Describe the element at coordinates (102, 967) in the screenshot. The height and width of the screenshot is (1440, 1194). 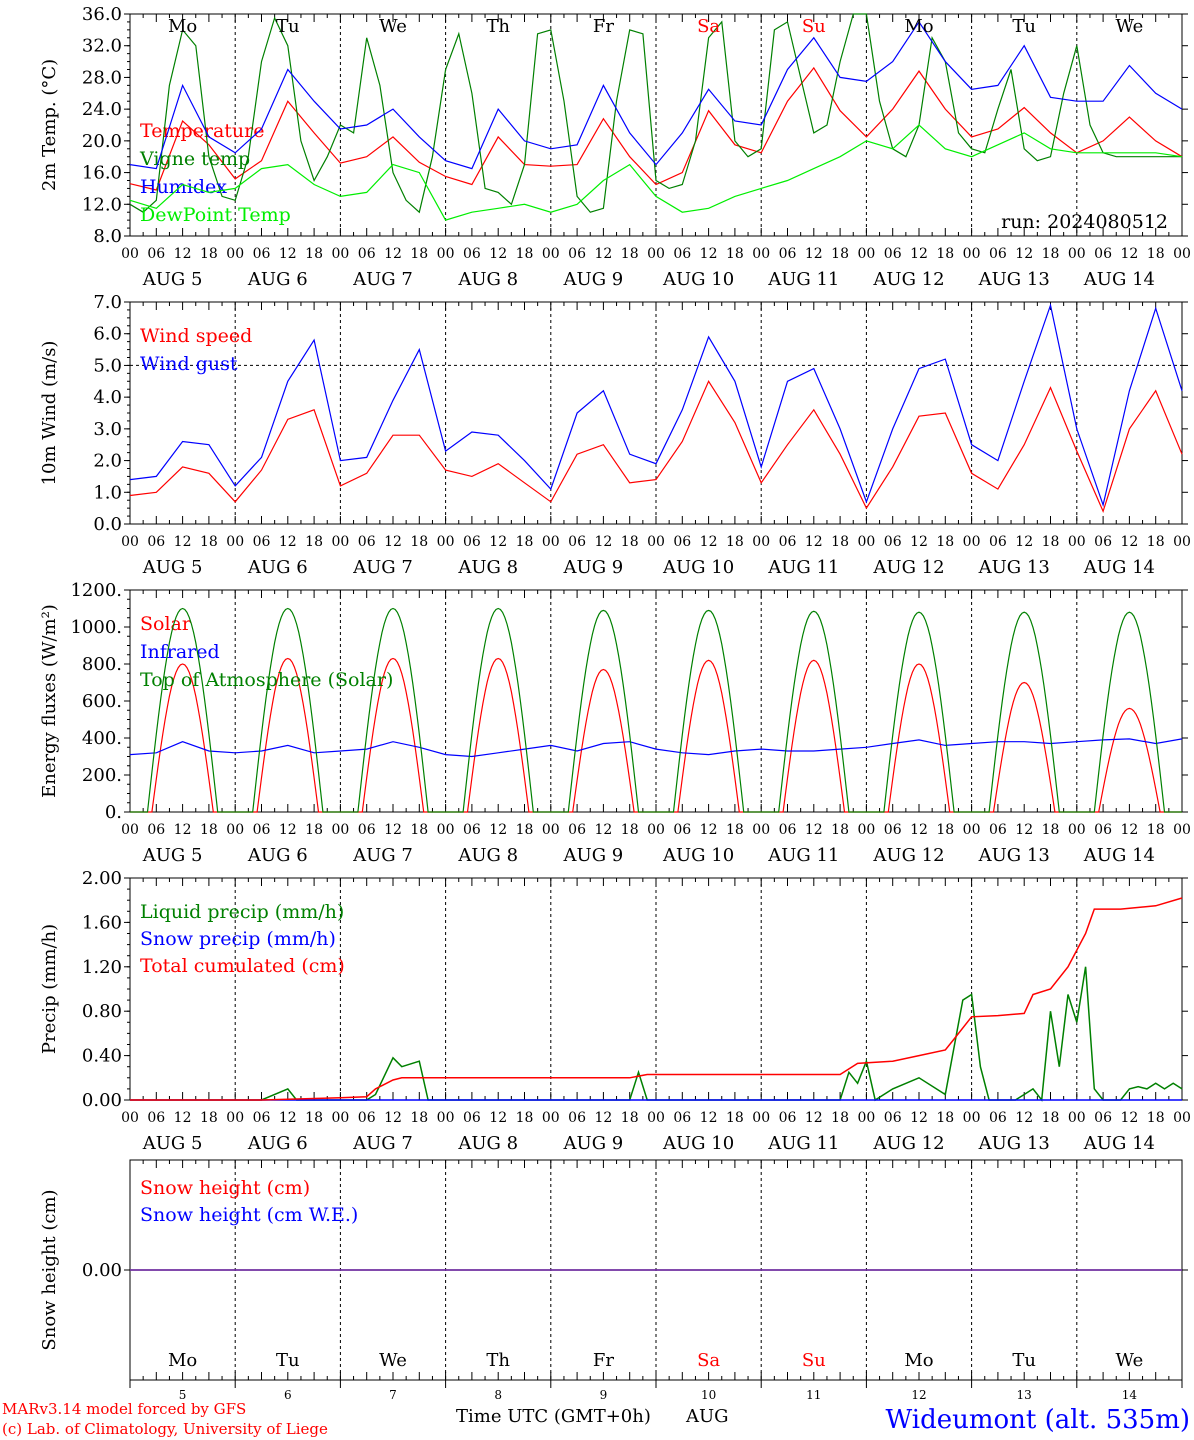
I see `y-tick-label: 1.20` at that location.